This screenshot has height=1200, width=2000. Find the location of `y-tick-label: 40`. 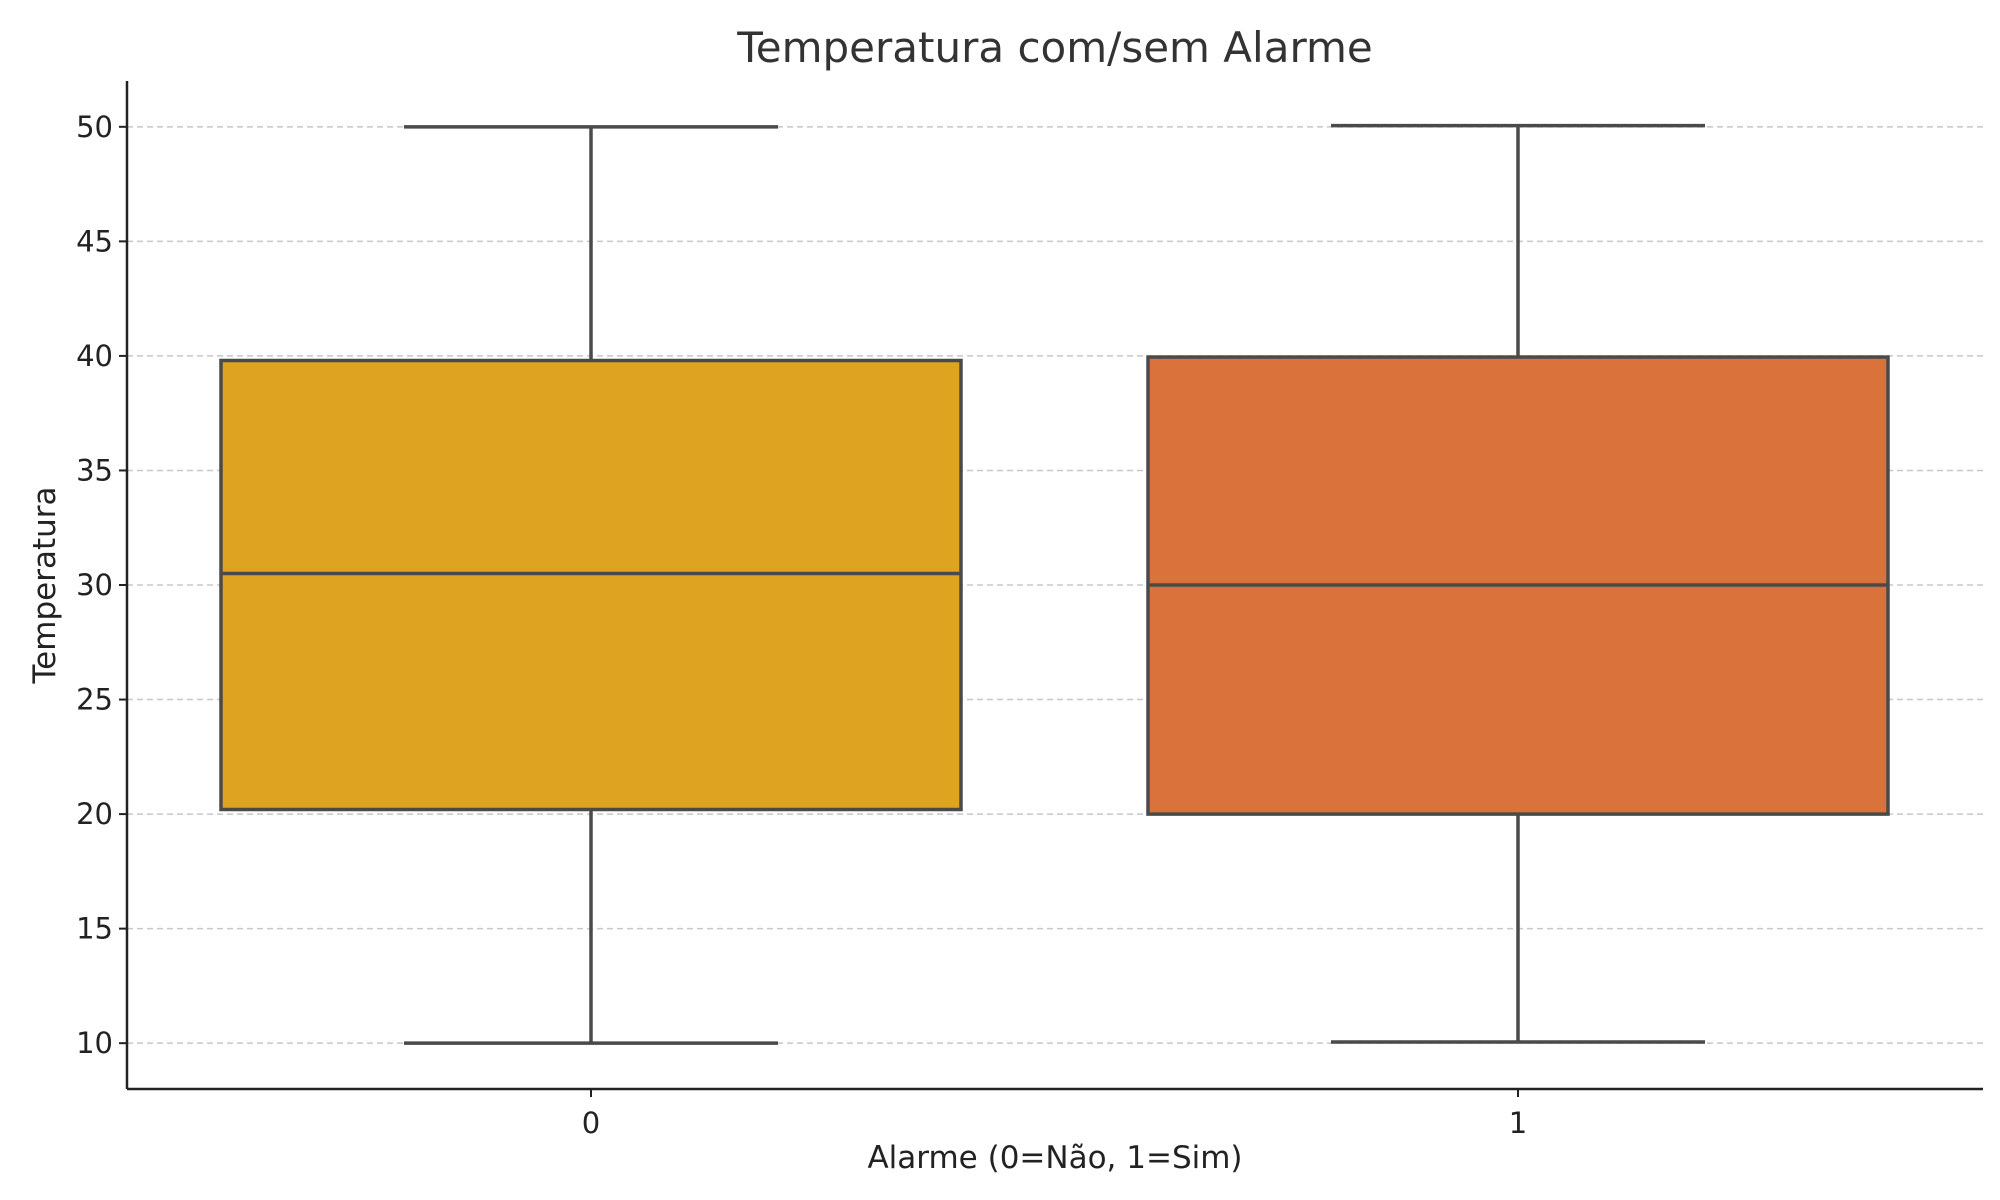

y-tick-label: 40 is located at coordinates (94, 356).